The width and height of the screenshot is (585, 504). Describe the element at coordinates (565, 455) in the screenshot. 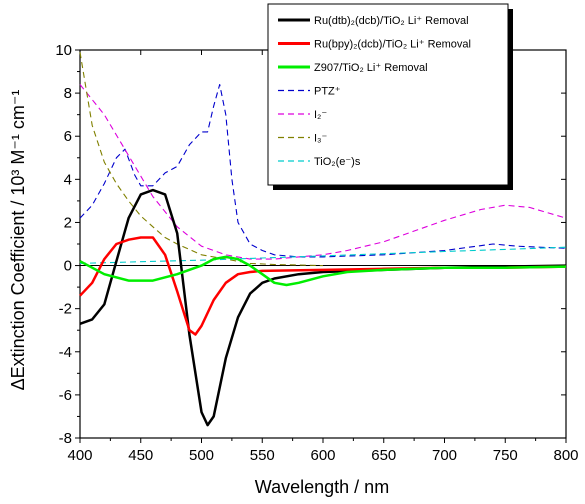

I see `x-tick-label: 800` at that location.